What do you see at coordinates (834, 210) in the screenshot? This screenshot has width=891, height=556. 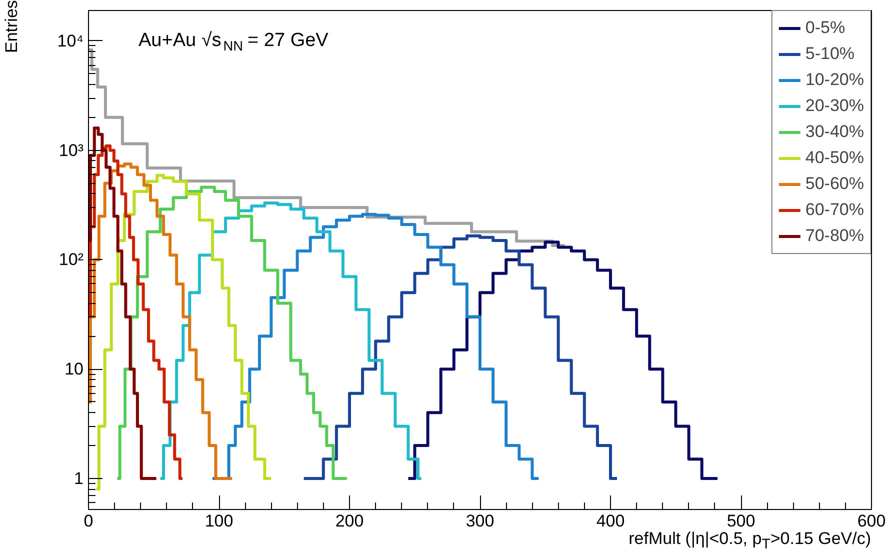 I see `legend-label: 60-70%` at bounding box center [834, 210].